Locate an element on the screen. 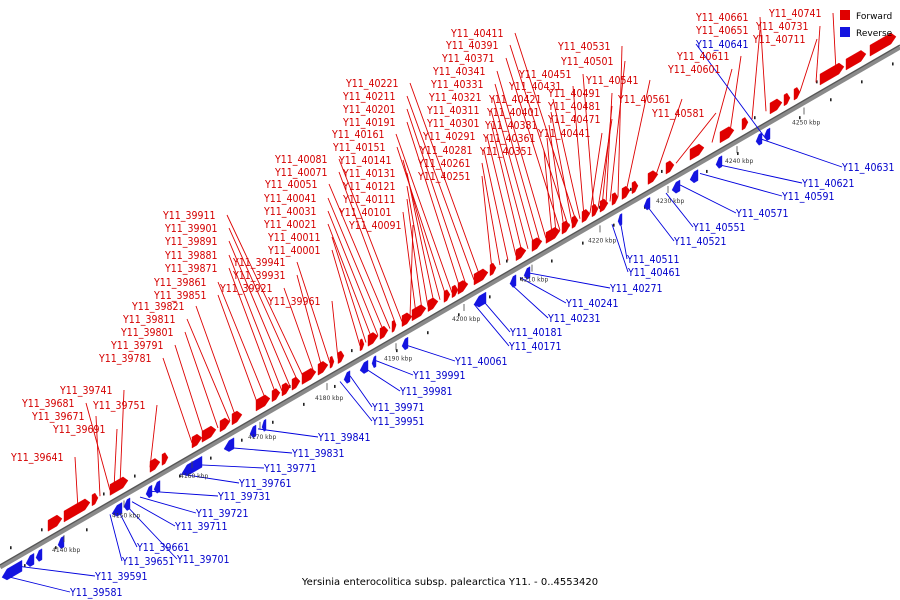 This screenshot has width=900, height=600. forward-gene-label: Y11_40651 is located at coordinates (722, 31).